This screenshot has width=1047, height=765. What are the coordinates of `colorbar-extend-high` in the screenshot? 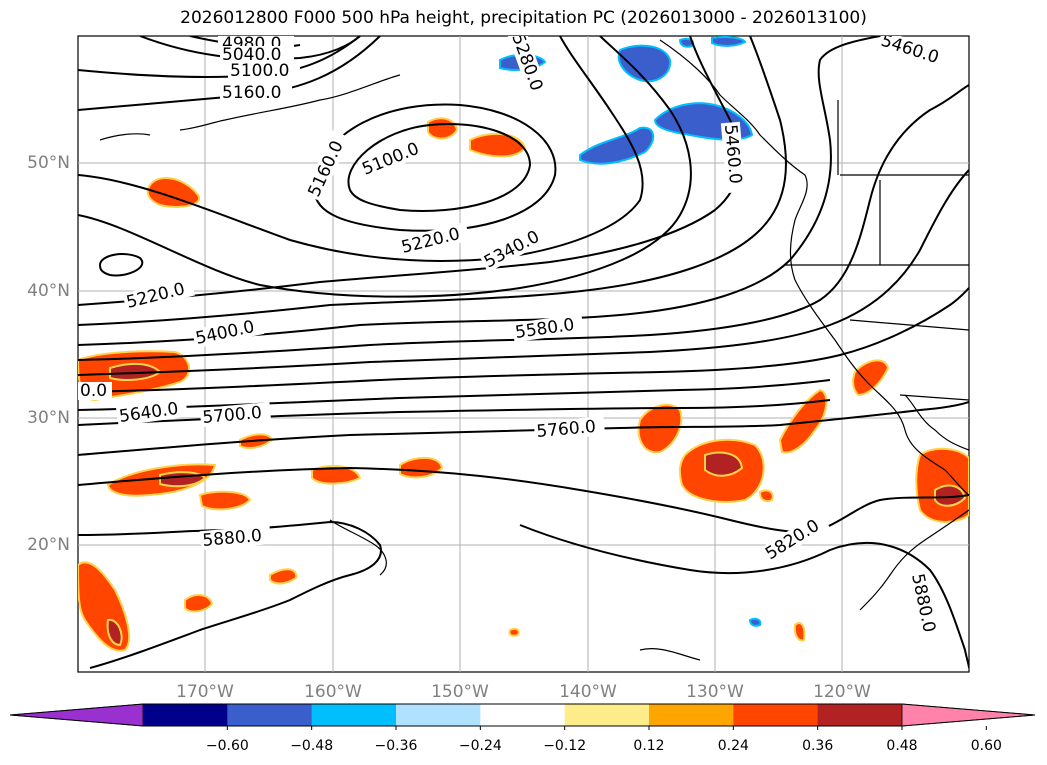 It's located at (968, 715).